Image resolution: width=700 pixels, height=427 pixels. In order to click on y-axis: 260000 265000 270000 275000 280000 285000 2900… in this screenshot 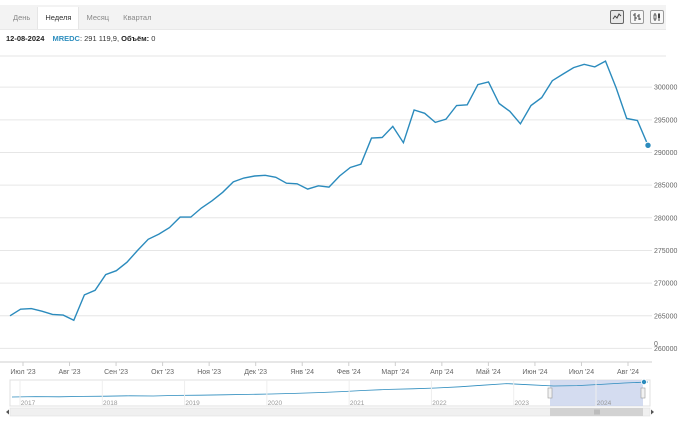, I will do `click(665, 219)`.